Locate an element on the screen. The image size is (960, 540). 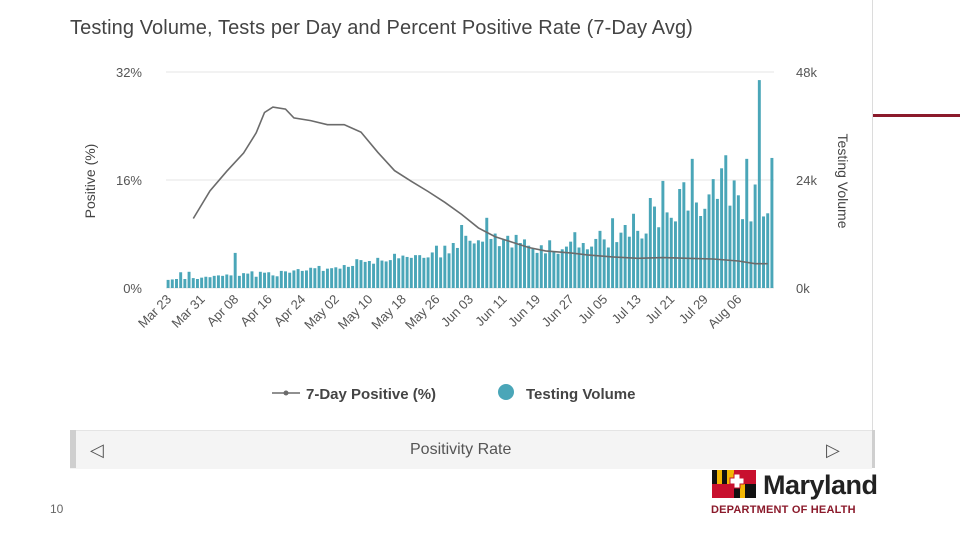
range-navigator is located at coordinates (471, 449).